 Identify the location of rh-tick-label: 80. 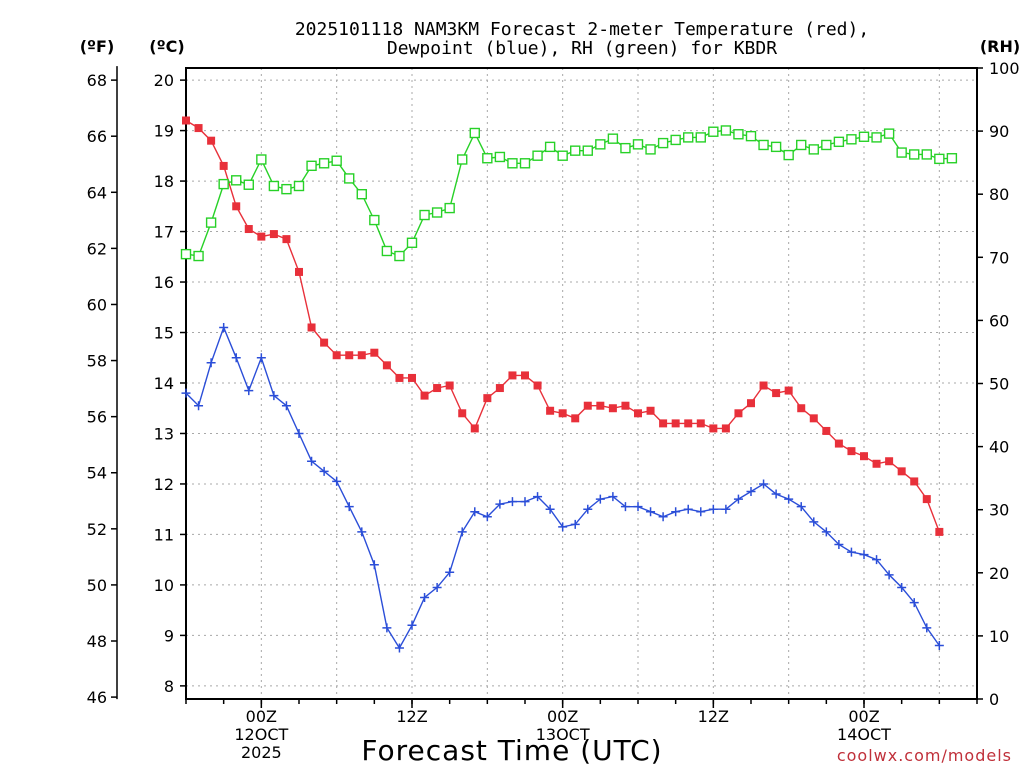
(999, 194).